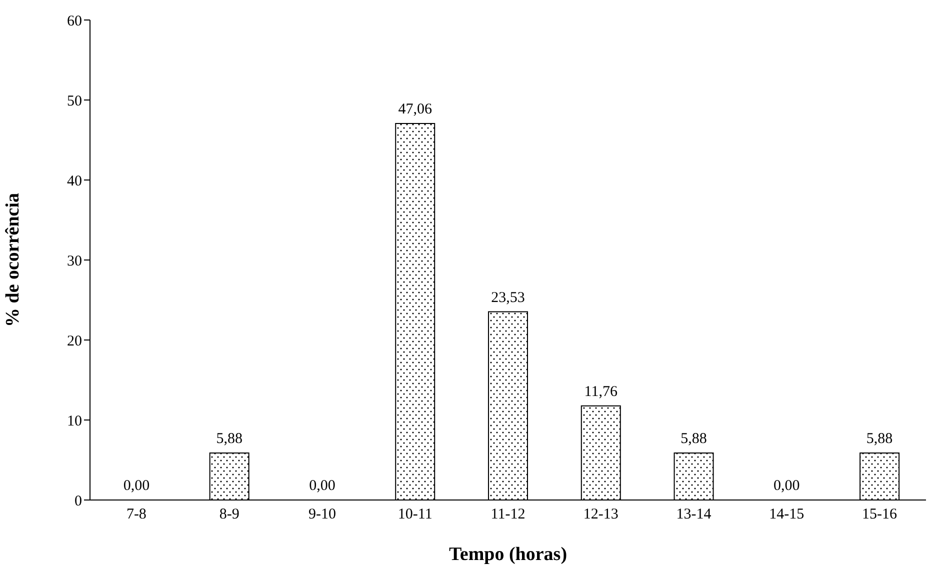 The height and width of the screenshot is (580, 936). Describe the element at coordinates (322, 514) in the screenshot. I see `x-tick-label: 9-10` at that location.